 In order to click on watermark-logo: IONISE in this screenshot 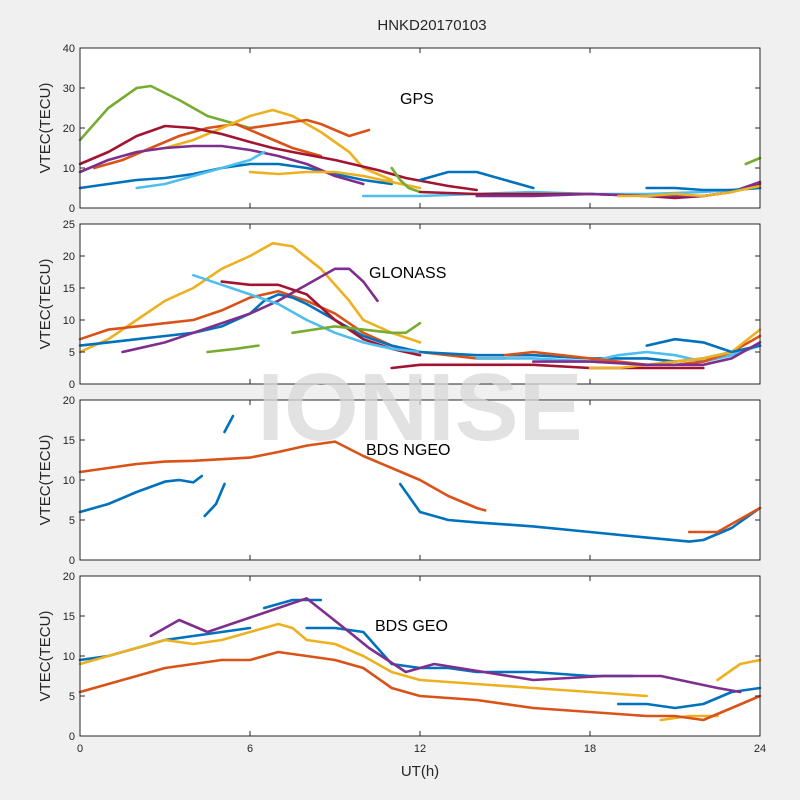, I will do `click(419, 407)`.